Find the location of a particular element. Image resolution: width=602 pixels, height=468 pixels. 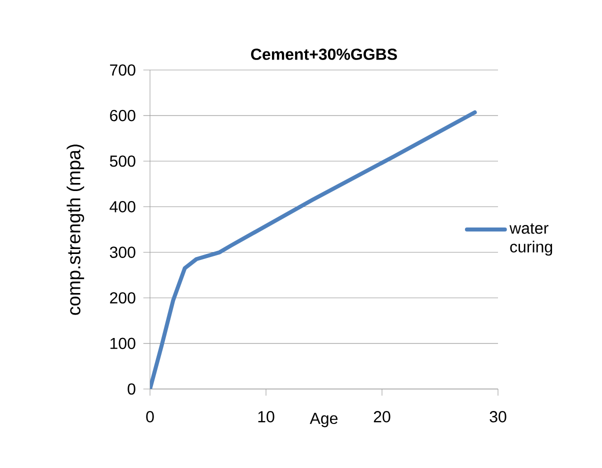

y-tick-label: 200 is located at coordinates (123, 298).